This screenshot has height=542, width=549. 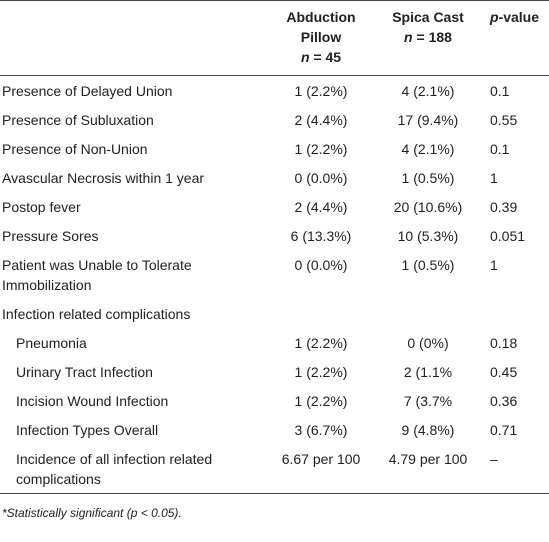 What do you see at coordinates (321, 459) in the screenshot?
I see `cell: 6.67 per 100` at bounding box center [321, 459].